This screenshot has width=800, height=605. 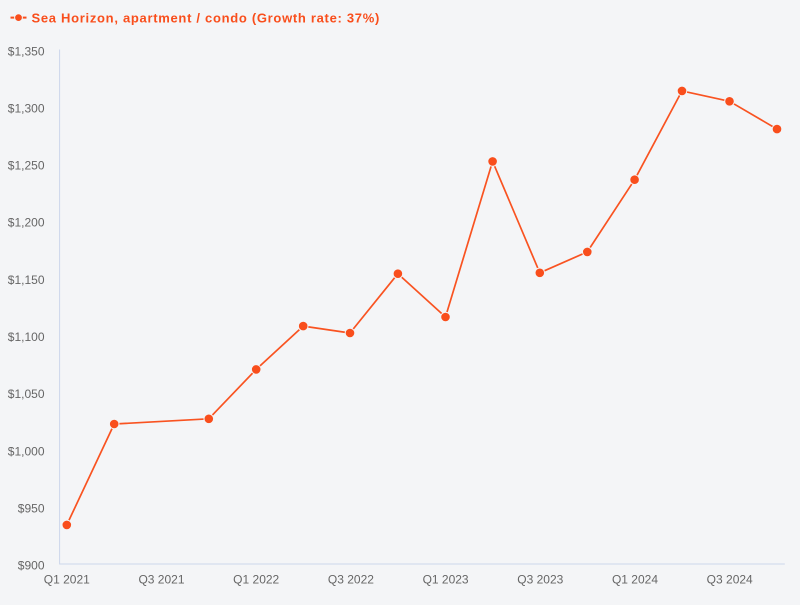 I want to click on svg-text: Q1 2024, so click(x=635, y=580).